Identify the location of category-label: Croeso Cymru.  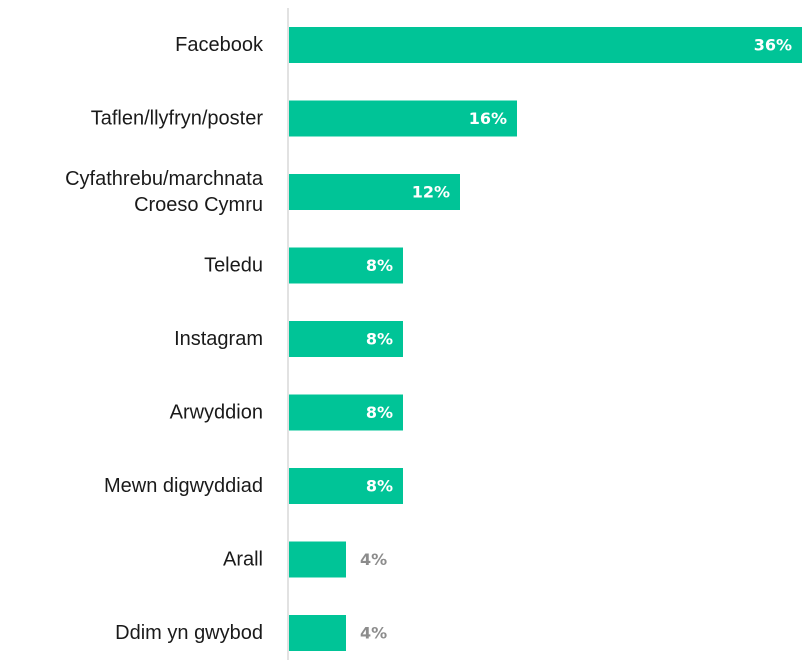
(198, 205).